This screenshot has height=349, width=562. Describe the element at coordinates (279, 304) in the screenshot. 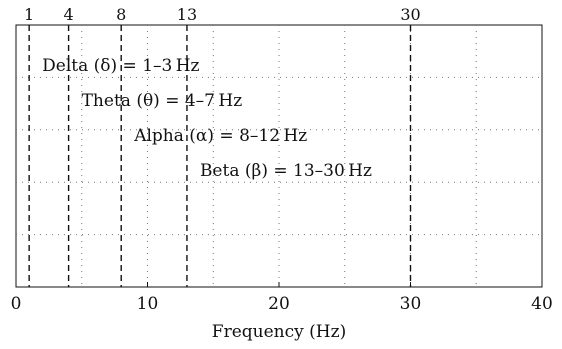

I see `x-tick-label: 20` at that location.